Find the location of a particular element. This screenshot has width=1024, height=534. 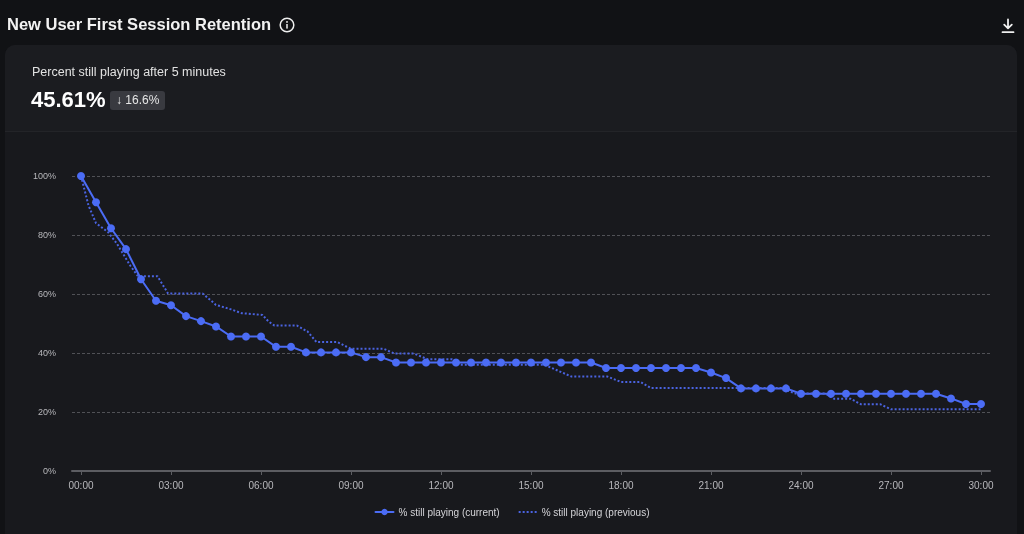

legend-label: % still playing (current) is located at coordinates (449, 512).